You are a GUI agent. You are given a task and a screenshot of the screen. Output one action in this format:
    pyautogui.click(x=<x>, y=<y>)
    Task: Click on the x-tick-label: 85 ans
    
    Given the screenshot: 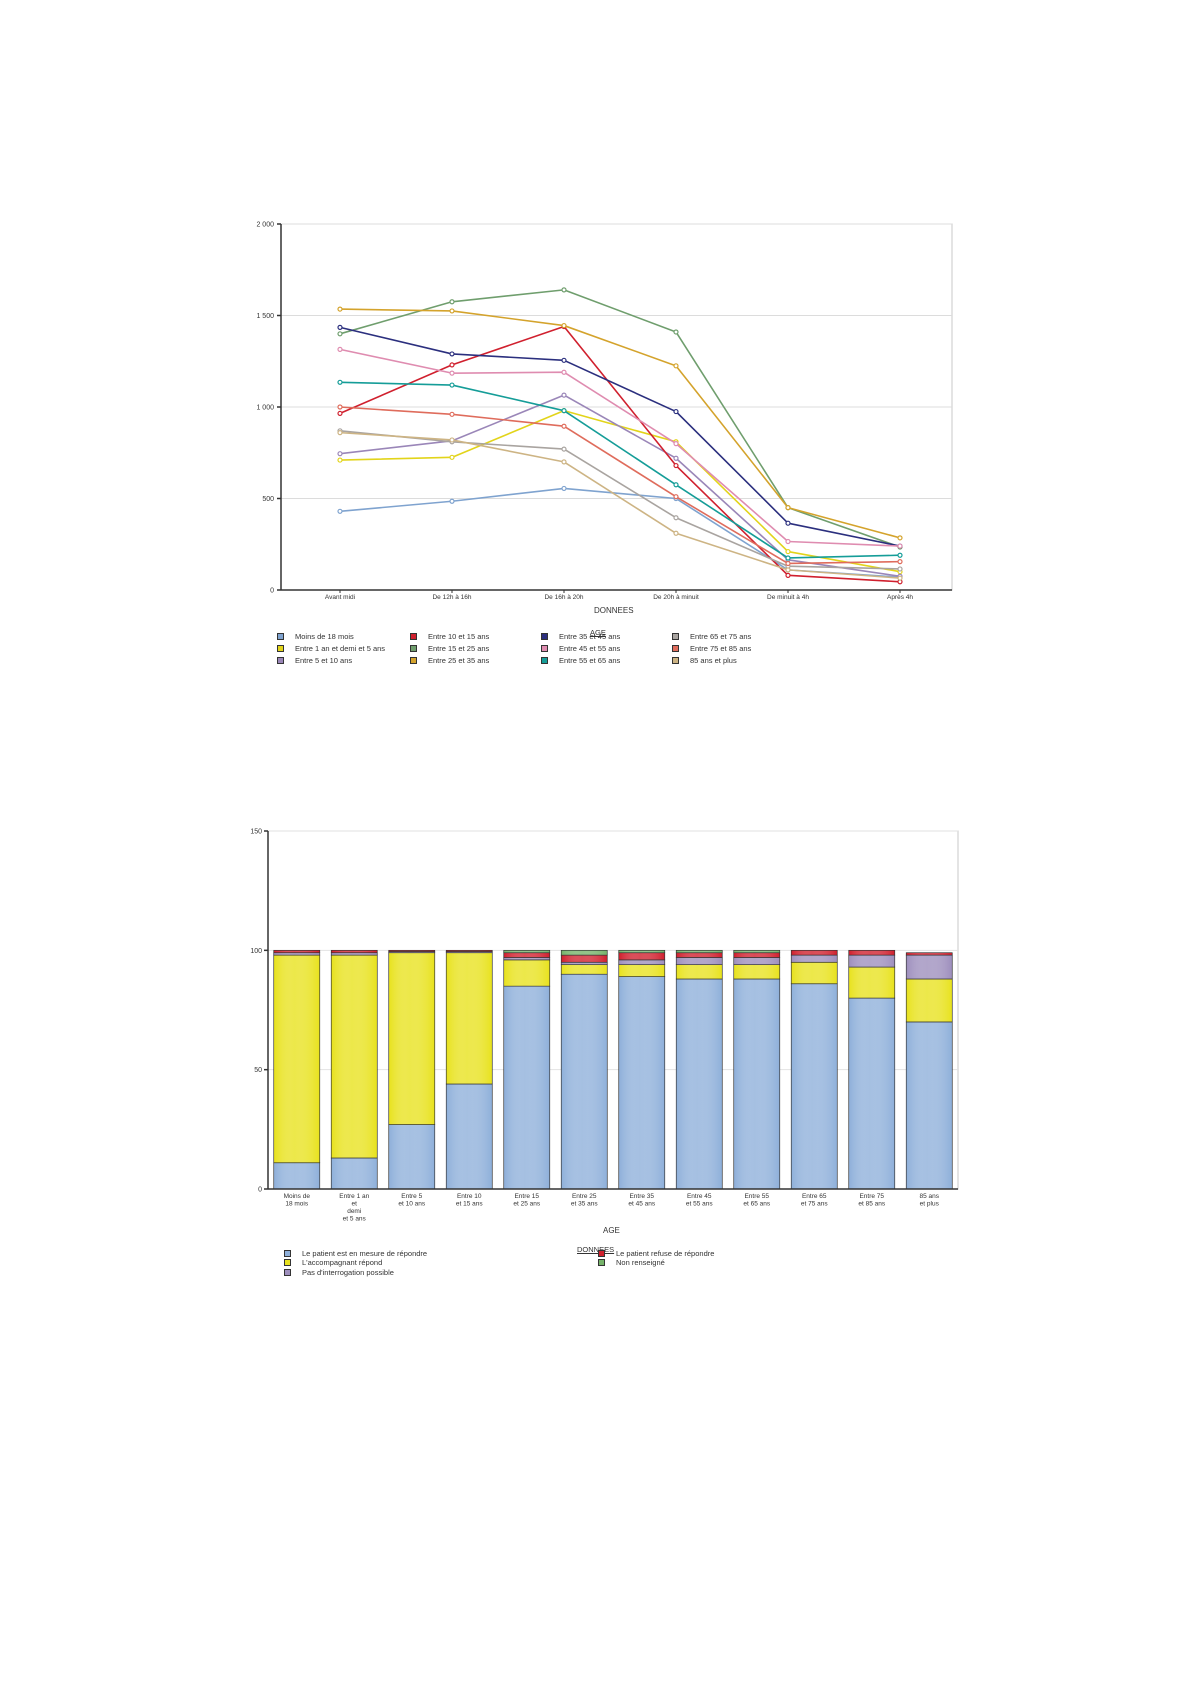 What is the action you would take?
    pyautogui.click(x=929, y=1196)
    